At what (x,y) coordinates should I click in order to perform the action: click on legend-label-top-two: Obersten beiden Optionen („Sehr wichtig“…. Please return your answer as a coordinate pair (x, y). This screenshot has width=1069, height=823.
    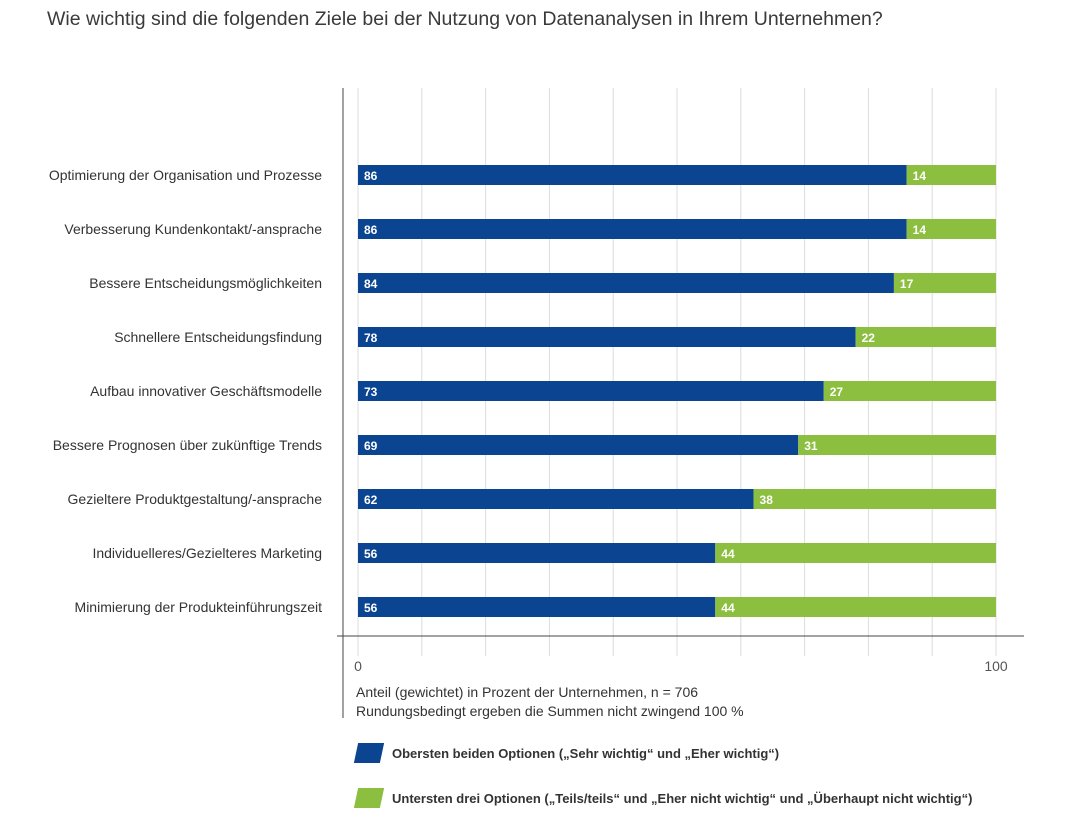
    Looking at the image, I should click on (586, 753).